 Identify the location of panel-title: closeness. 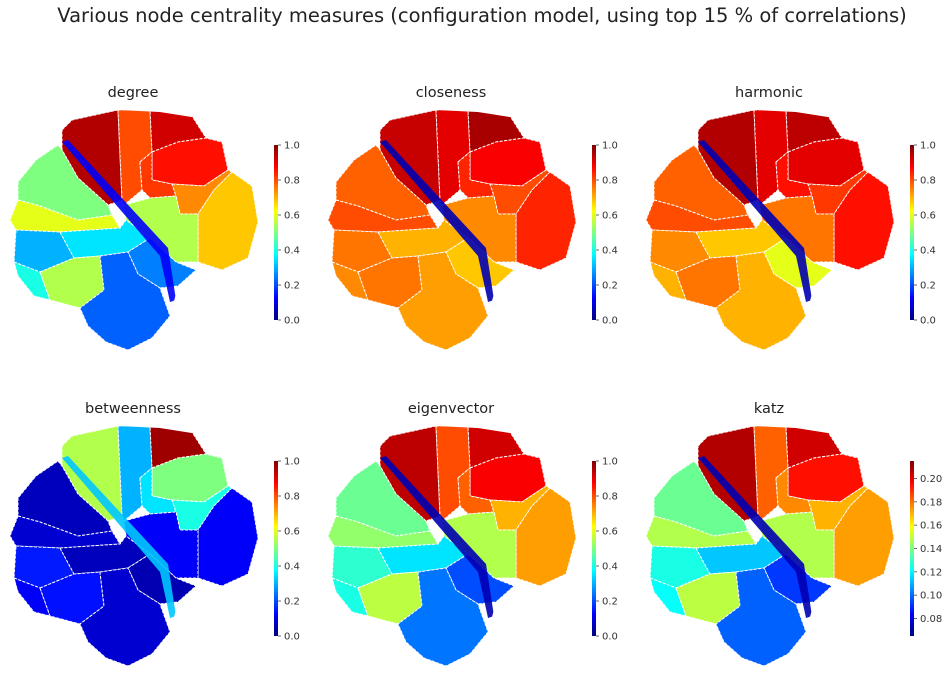
(451, 93).